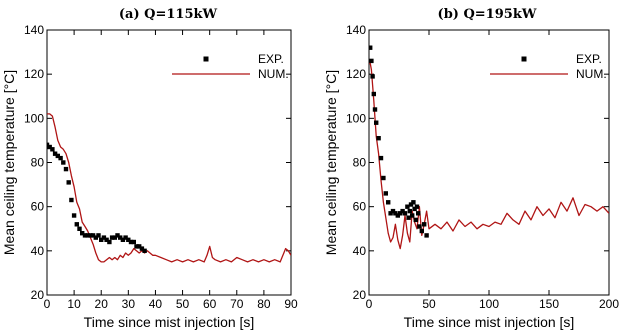  What do you see at coordinates (489, 304) in the screenshot?
I see `x-tick-label: 100` at bounding box center [489, 304].